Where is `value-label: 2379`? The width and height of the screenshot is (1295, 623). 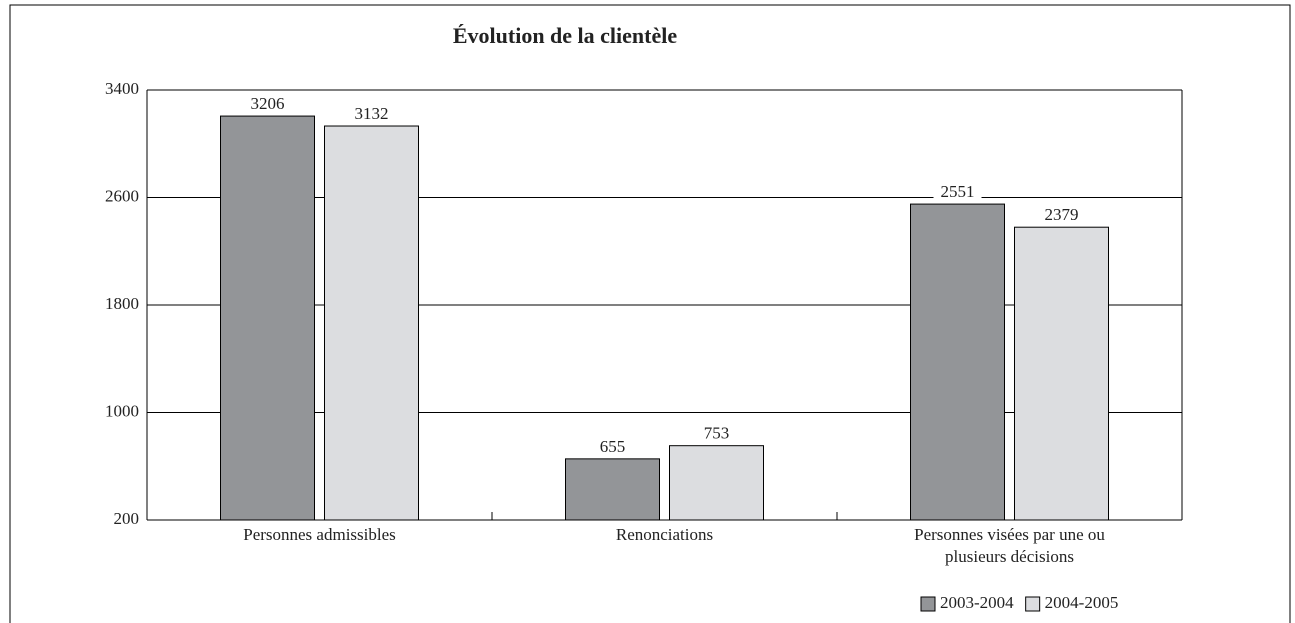
value-label: 2379 is located at coordinates (1062, 214).